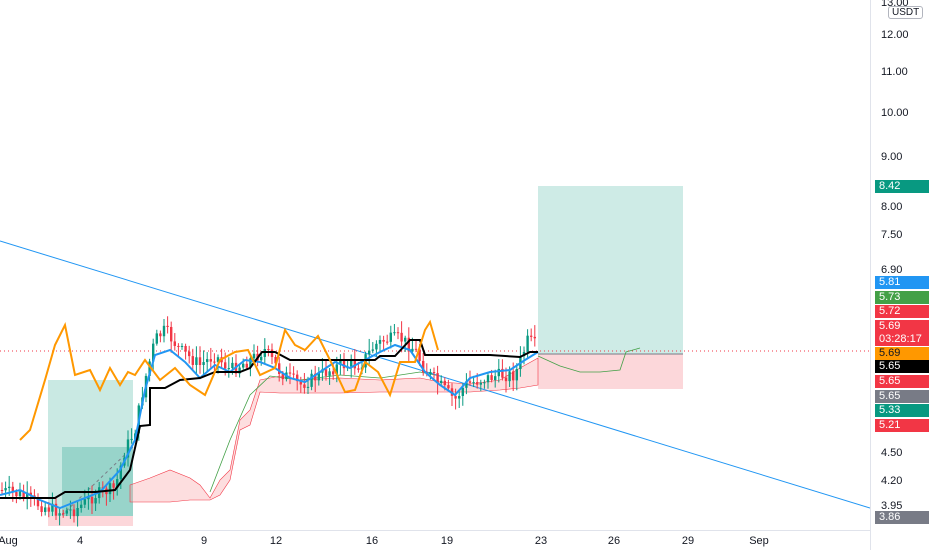  I want to click on time-scale: Aug 4 9 12 16 19 23 26 29 Sep, so click(435, 540).